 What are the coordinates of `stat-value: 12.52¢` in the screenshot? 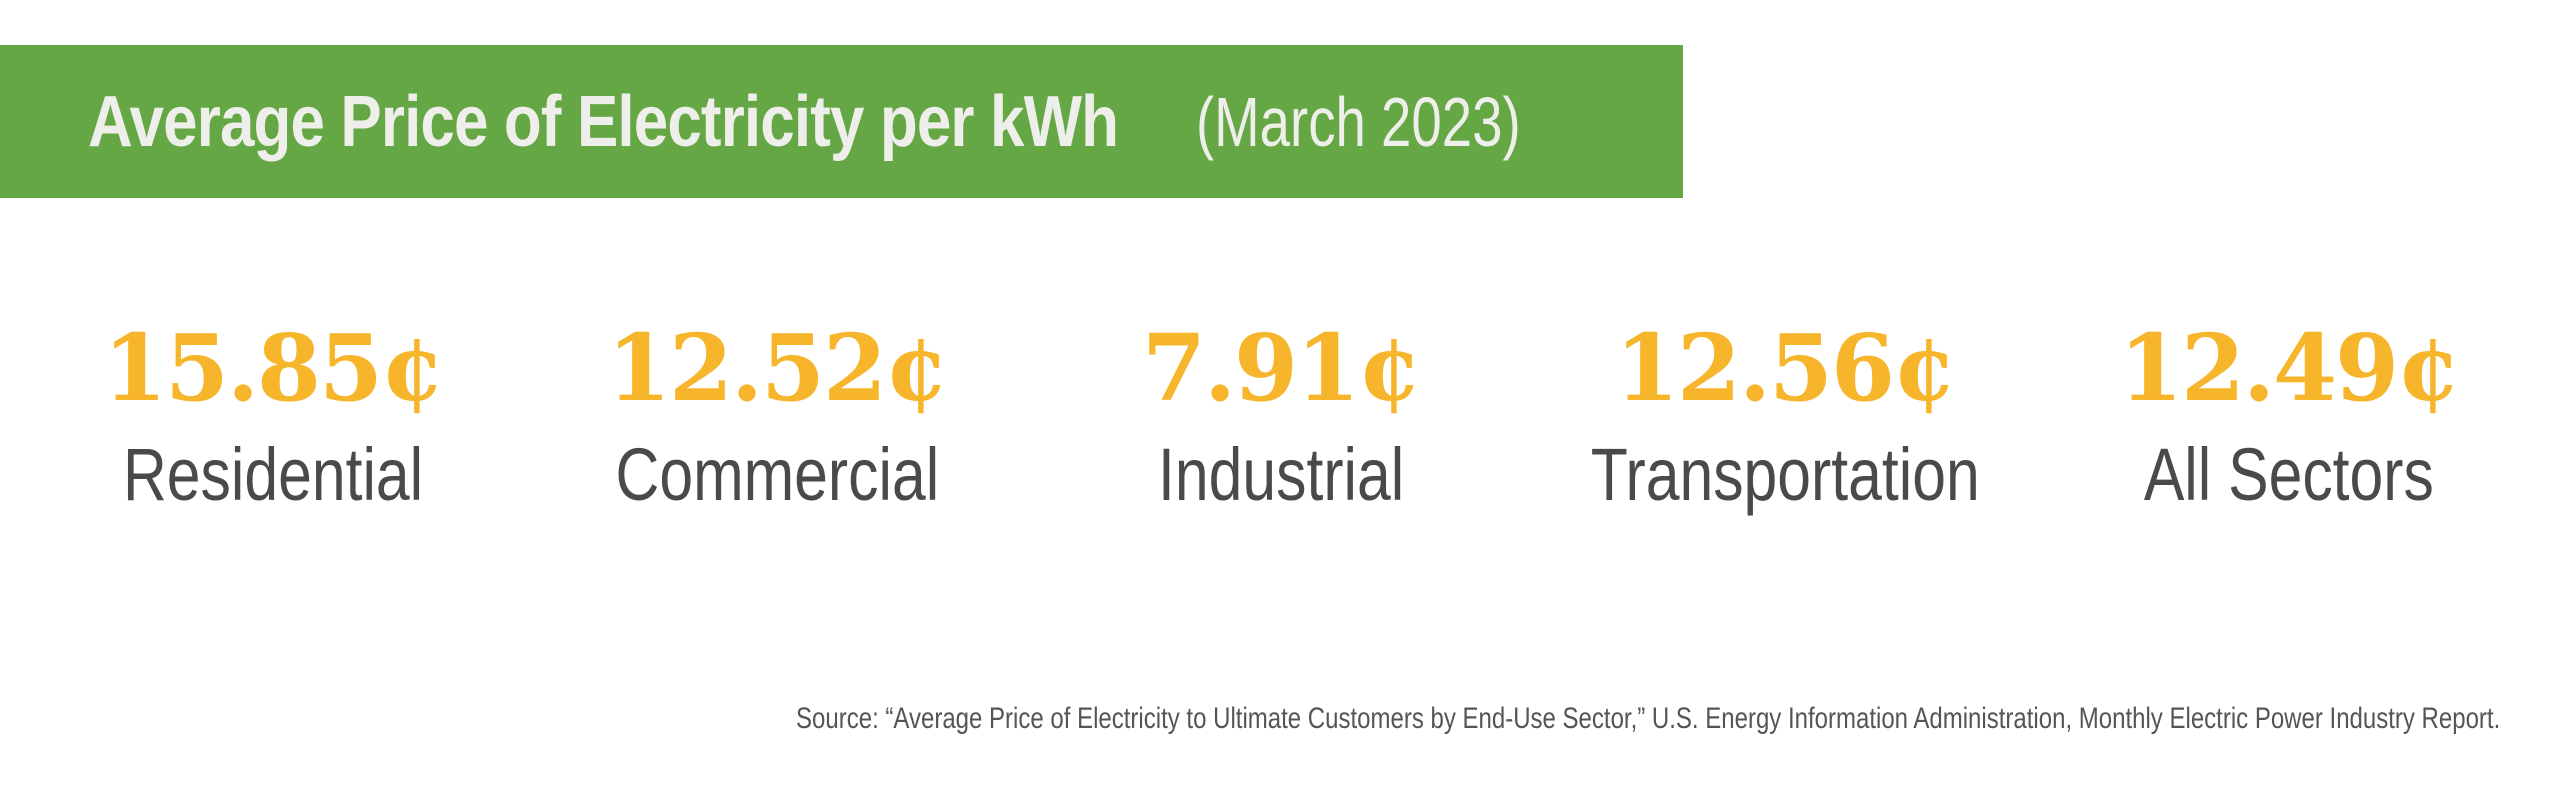 It's located at (777, 368).